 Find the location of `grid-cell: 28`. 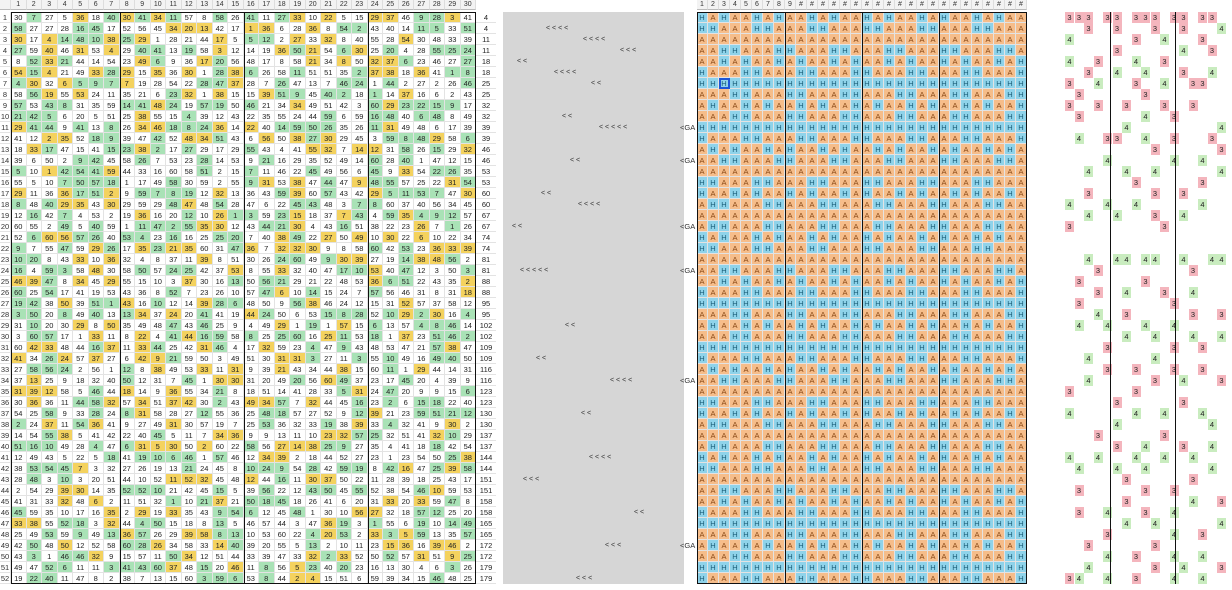

grid-cell: 28 is located at coordinates (205, 83).